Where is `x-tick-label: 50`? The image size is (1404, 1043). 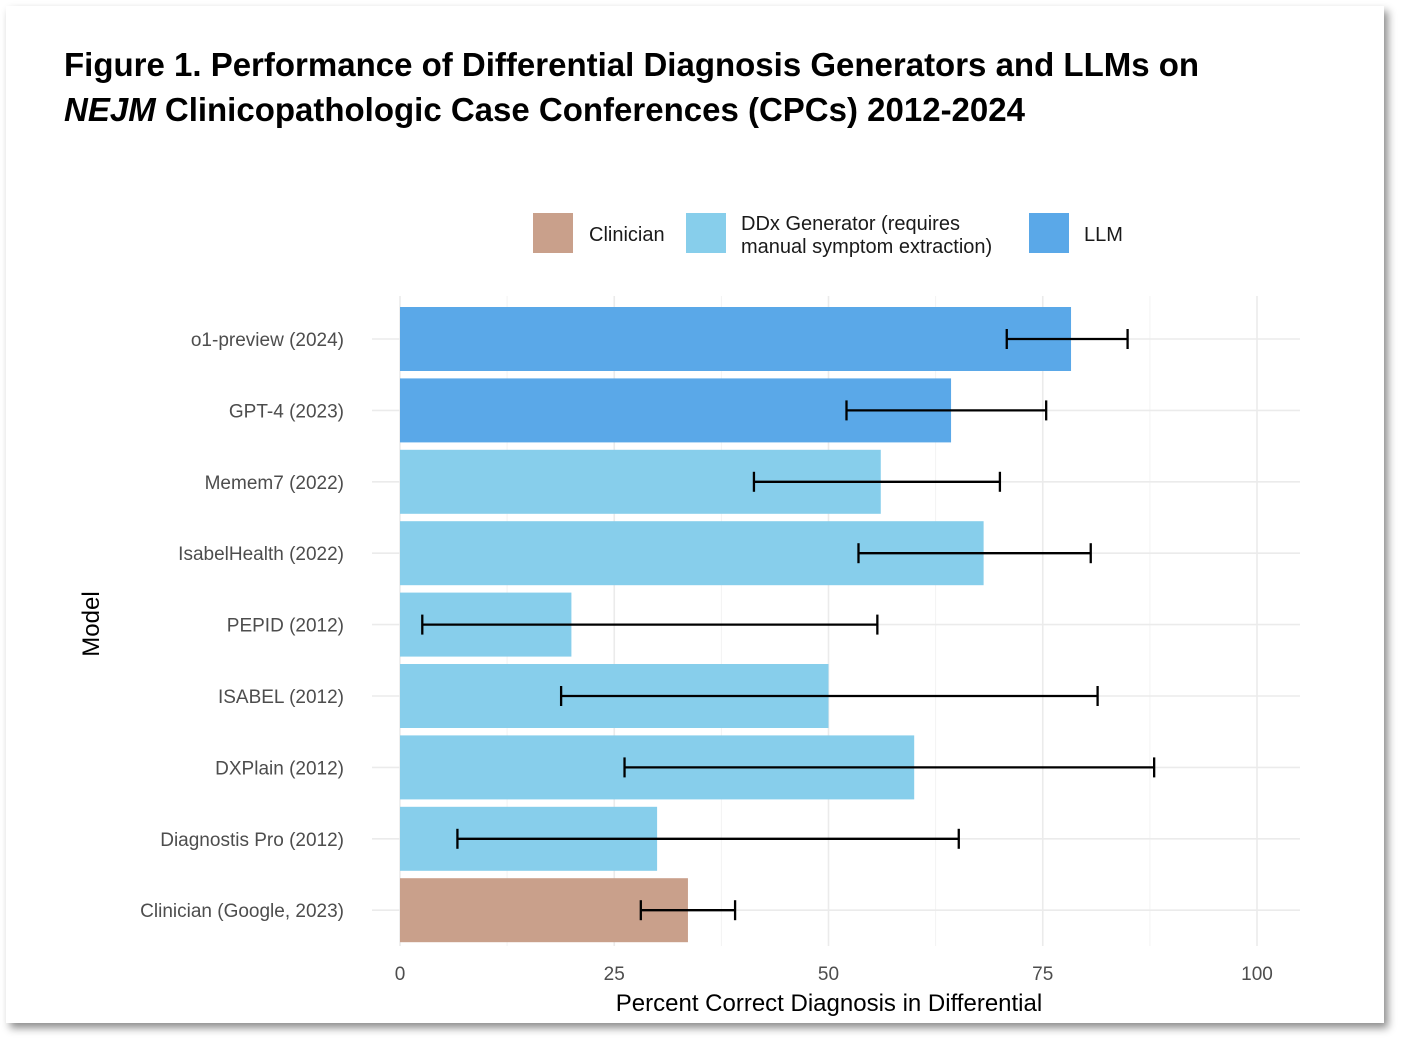
x-tick-label: 50 is located at coordinates (828, 974).